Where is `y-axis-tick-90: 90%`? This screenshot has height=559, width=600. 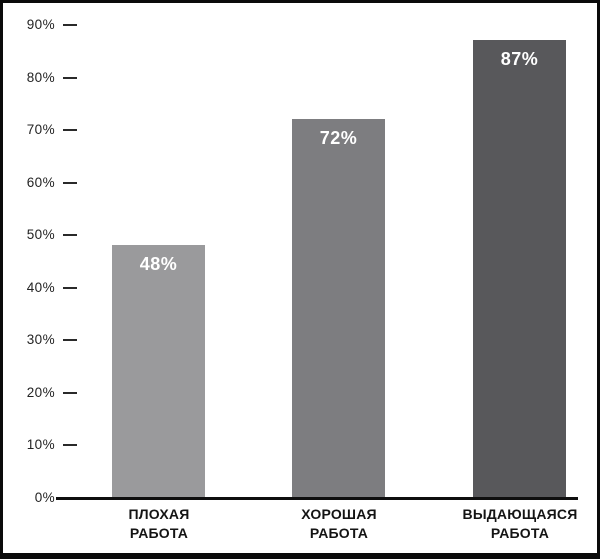 y-axis-tick-90: 90% is located at coordinates (40, 25).